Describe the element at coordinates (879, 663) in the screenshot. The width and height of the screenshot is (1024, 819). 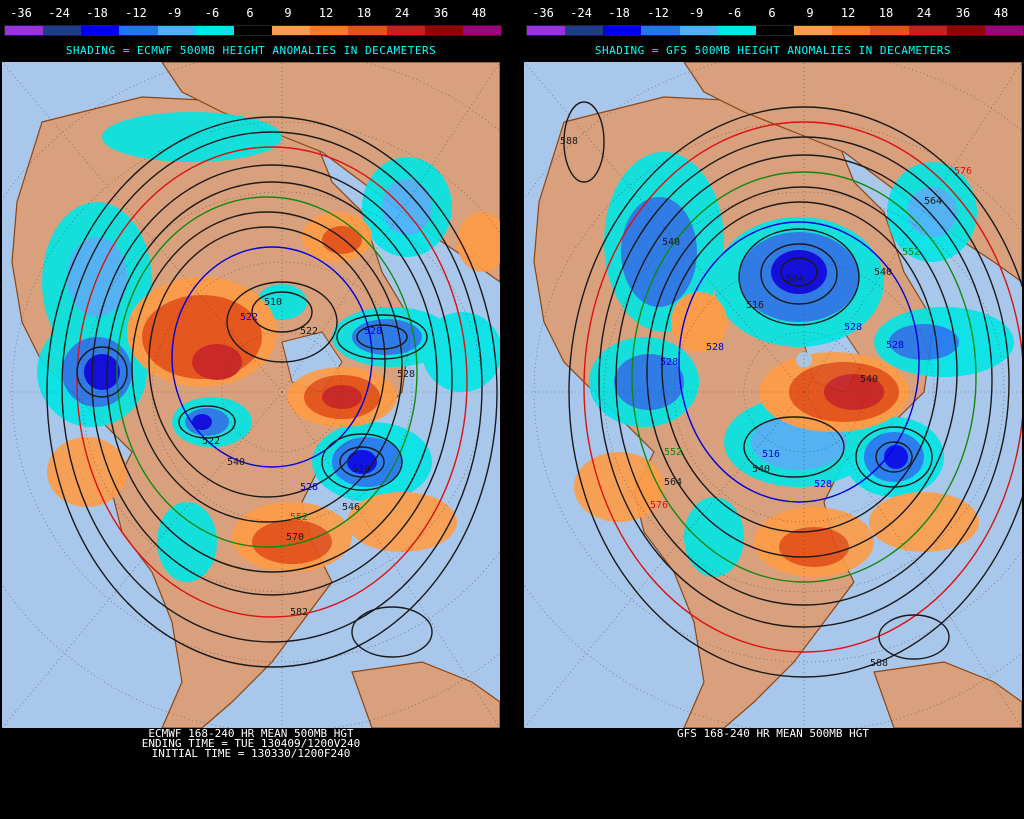
I see `contour-label: 588` at that location.